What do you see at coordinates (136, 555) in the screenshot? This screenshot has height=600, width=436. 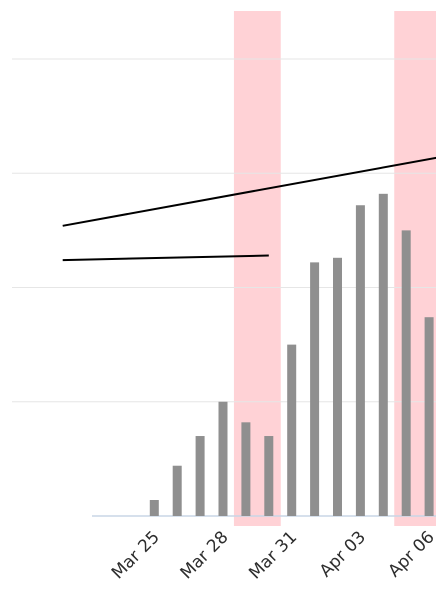 I see `x-tick-label: Mar 25` at bounding box center [136, 555].